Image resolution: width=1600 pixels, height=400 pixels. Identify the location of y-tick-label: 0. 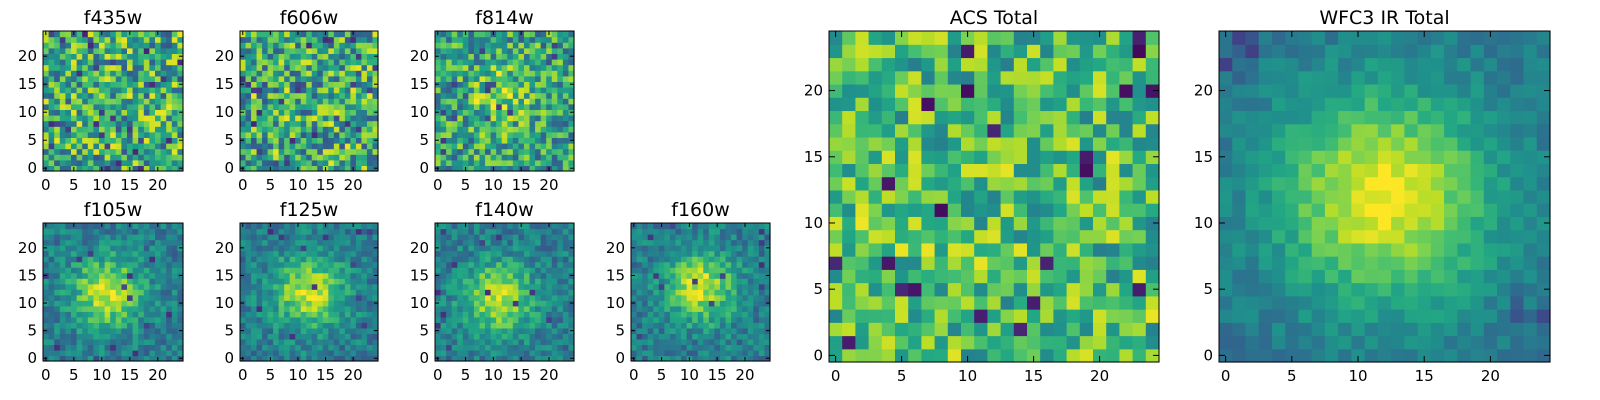
(229, 358).